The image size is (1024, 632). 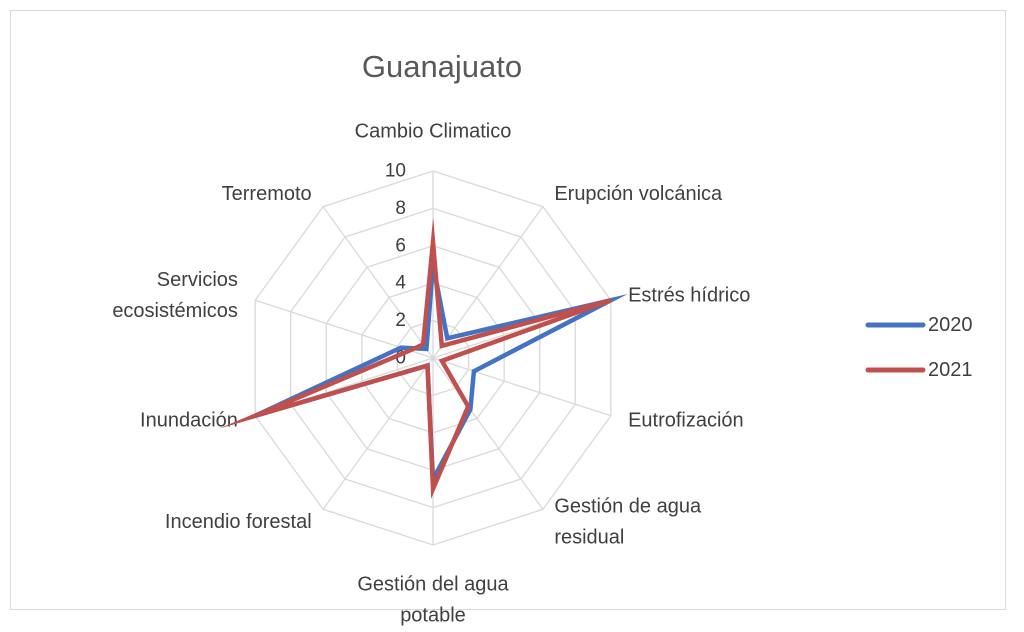 What do you see at coordinates (395, 171) in the screenshot?
I see `tick-label: 10` at bounding box center [395, 171].